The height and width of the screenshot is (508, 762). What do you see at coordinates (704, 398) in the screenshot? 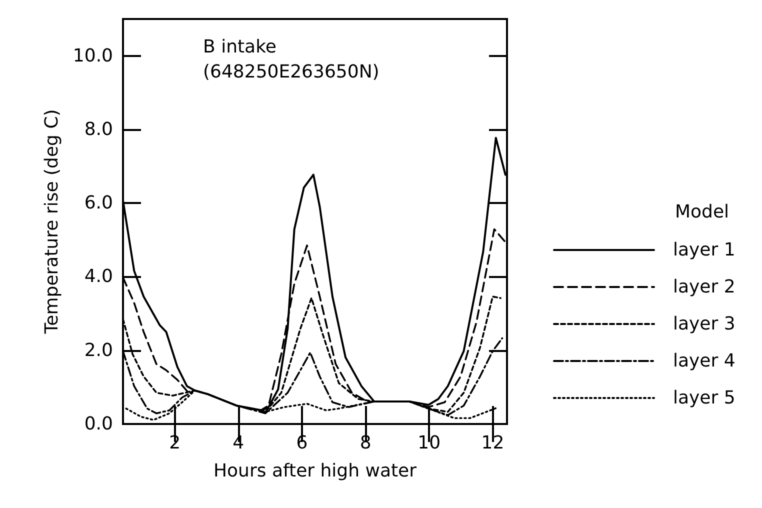
I see `text: layer 5` at bounding box center [704, 398].